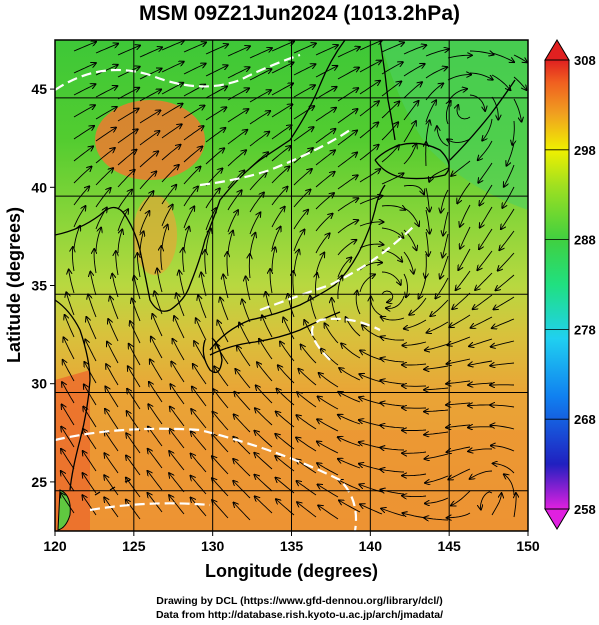 The height and width of the screenshot is (625, 599). Describe the element at coordinates (585, 329) in the screenshot. I see `colorbar-tick-label: 278` at that location.